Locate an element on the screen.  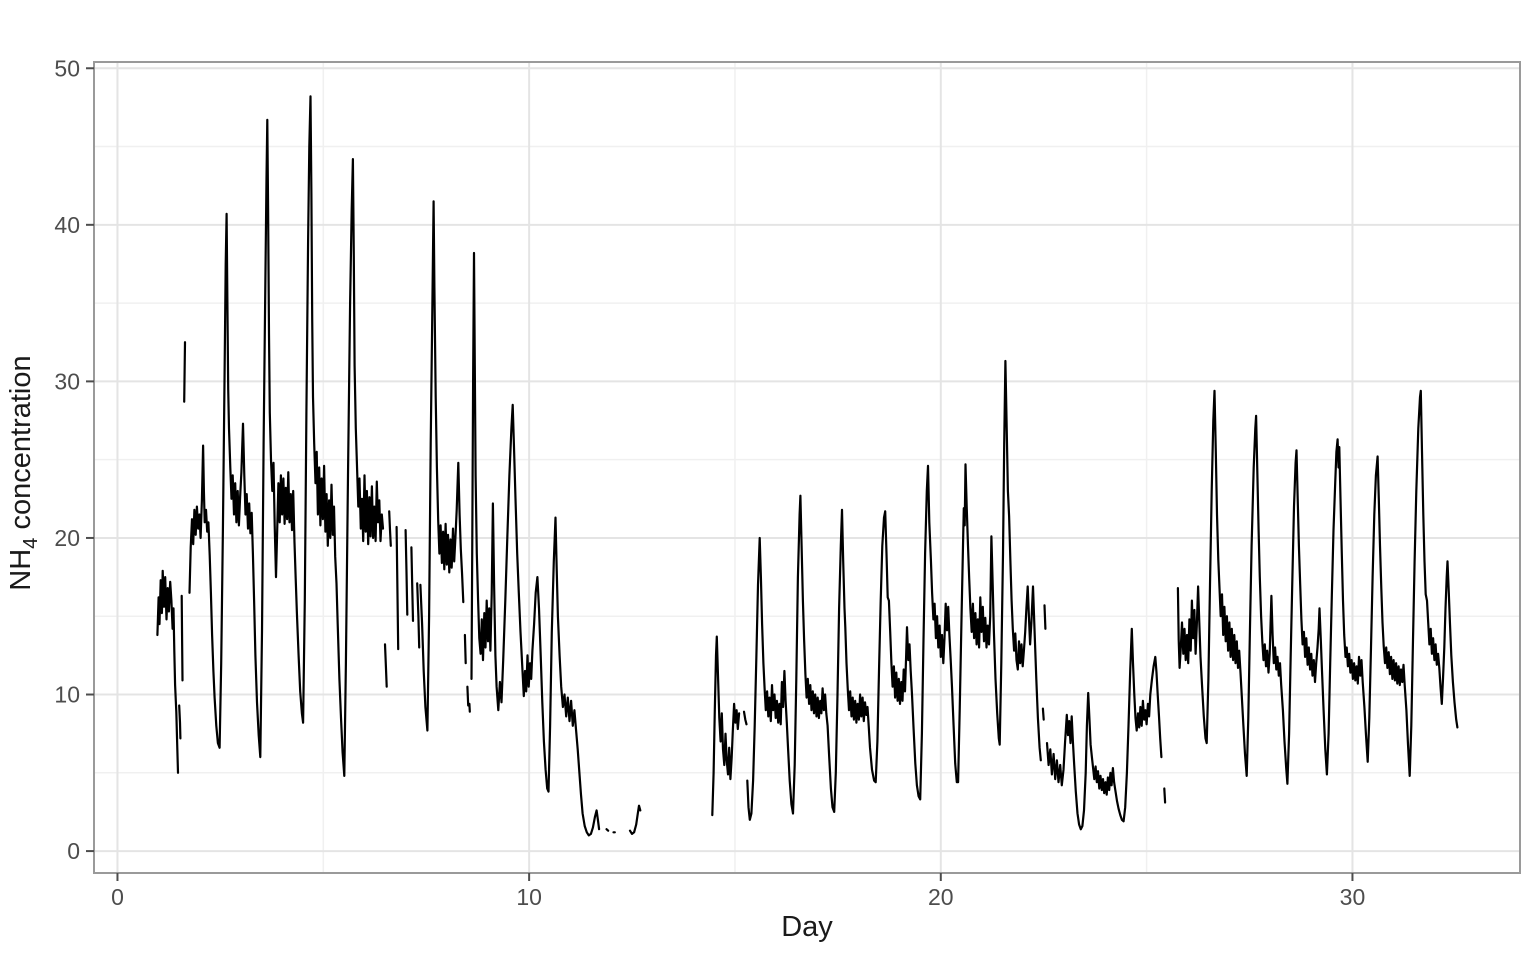
x-axis-title: Day is located at coordinates (807, 927).